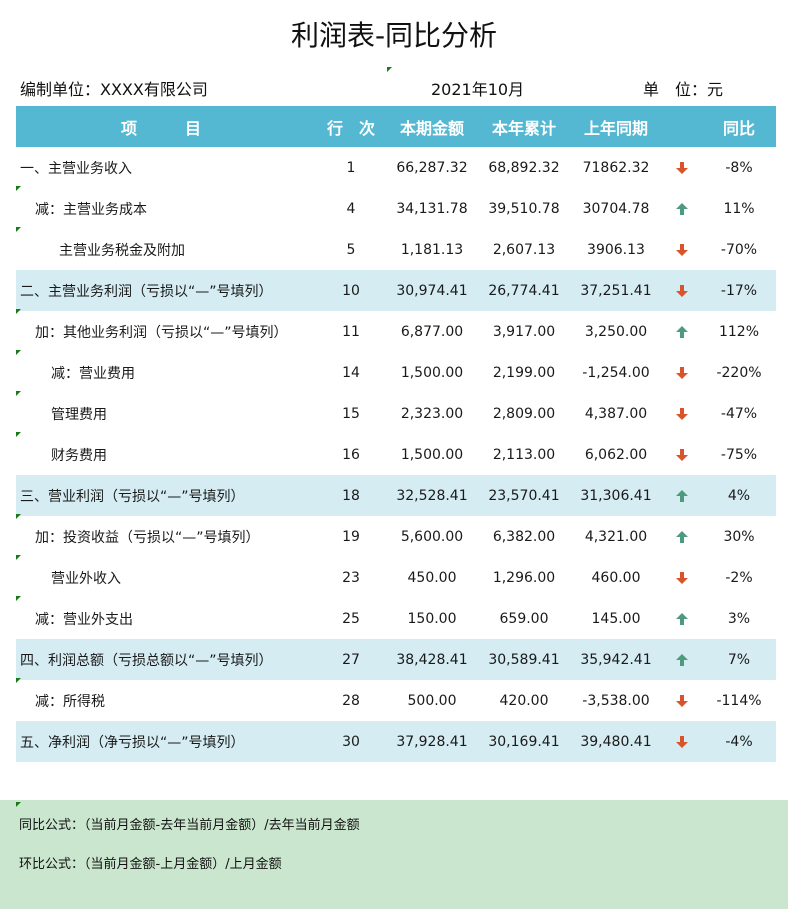 The width and height of the screenshot is (788, 909). What do you see at coordinates (146, 660) in the screenshot?
I see `row-item: 四、利润总额（亏损总额以“—”号填列）` at bounding box center [146, 660].